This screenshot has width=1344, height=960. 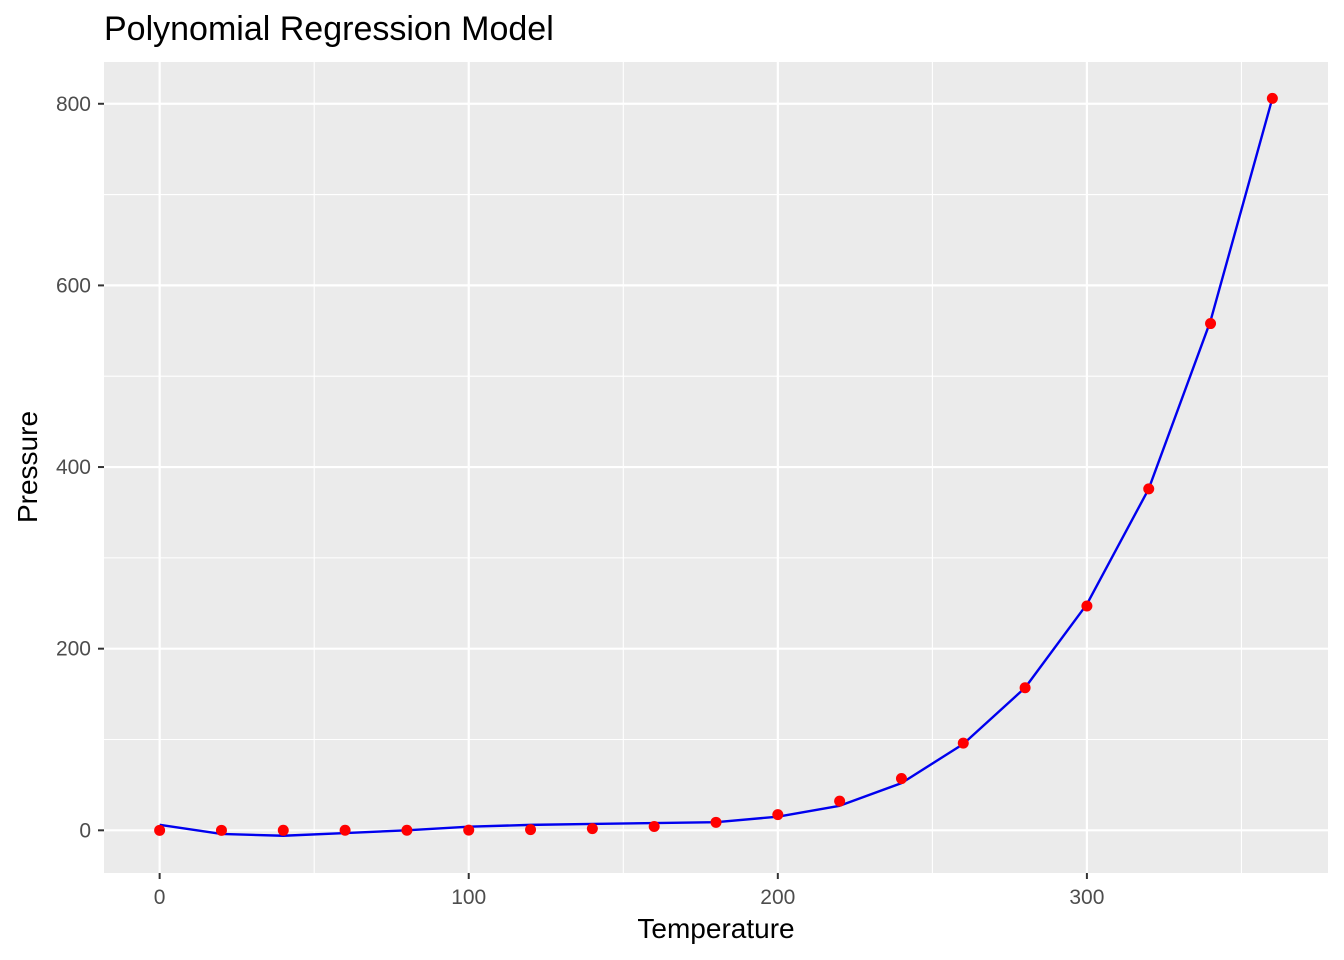 I want to click on y-tick-label: 200, so click(x=73, y=649).